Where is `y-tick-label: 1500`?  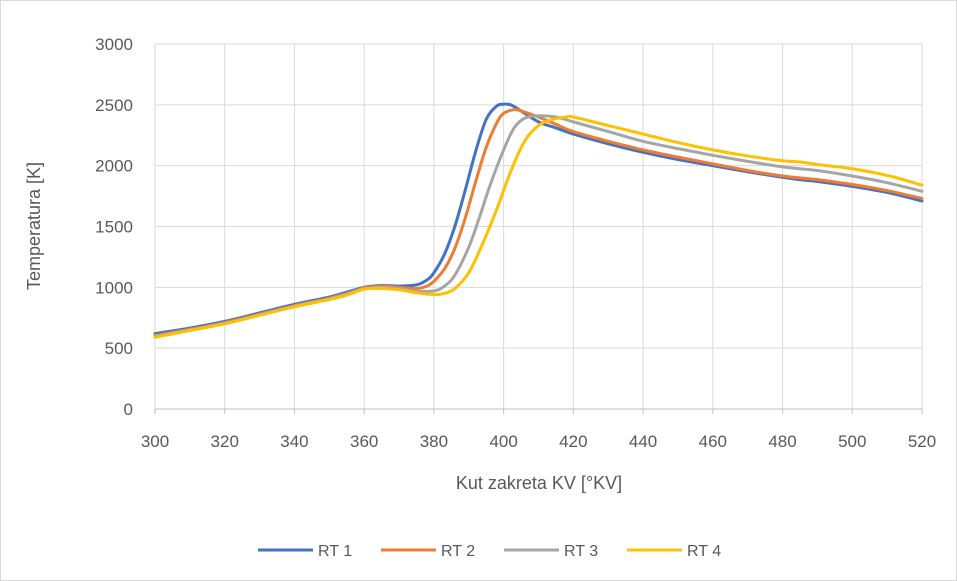 y-tick-label: 1500 is located at coordinates (114, 227).